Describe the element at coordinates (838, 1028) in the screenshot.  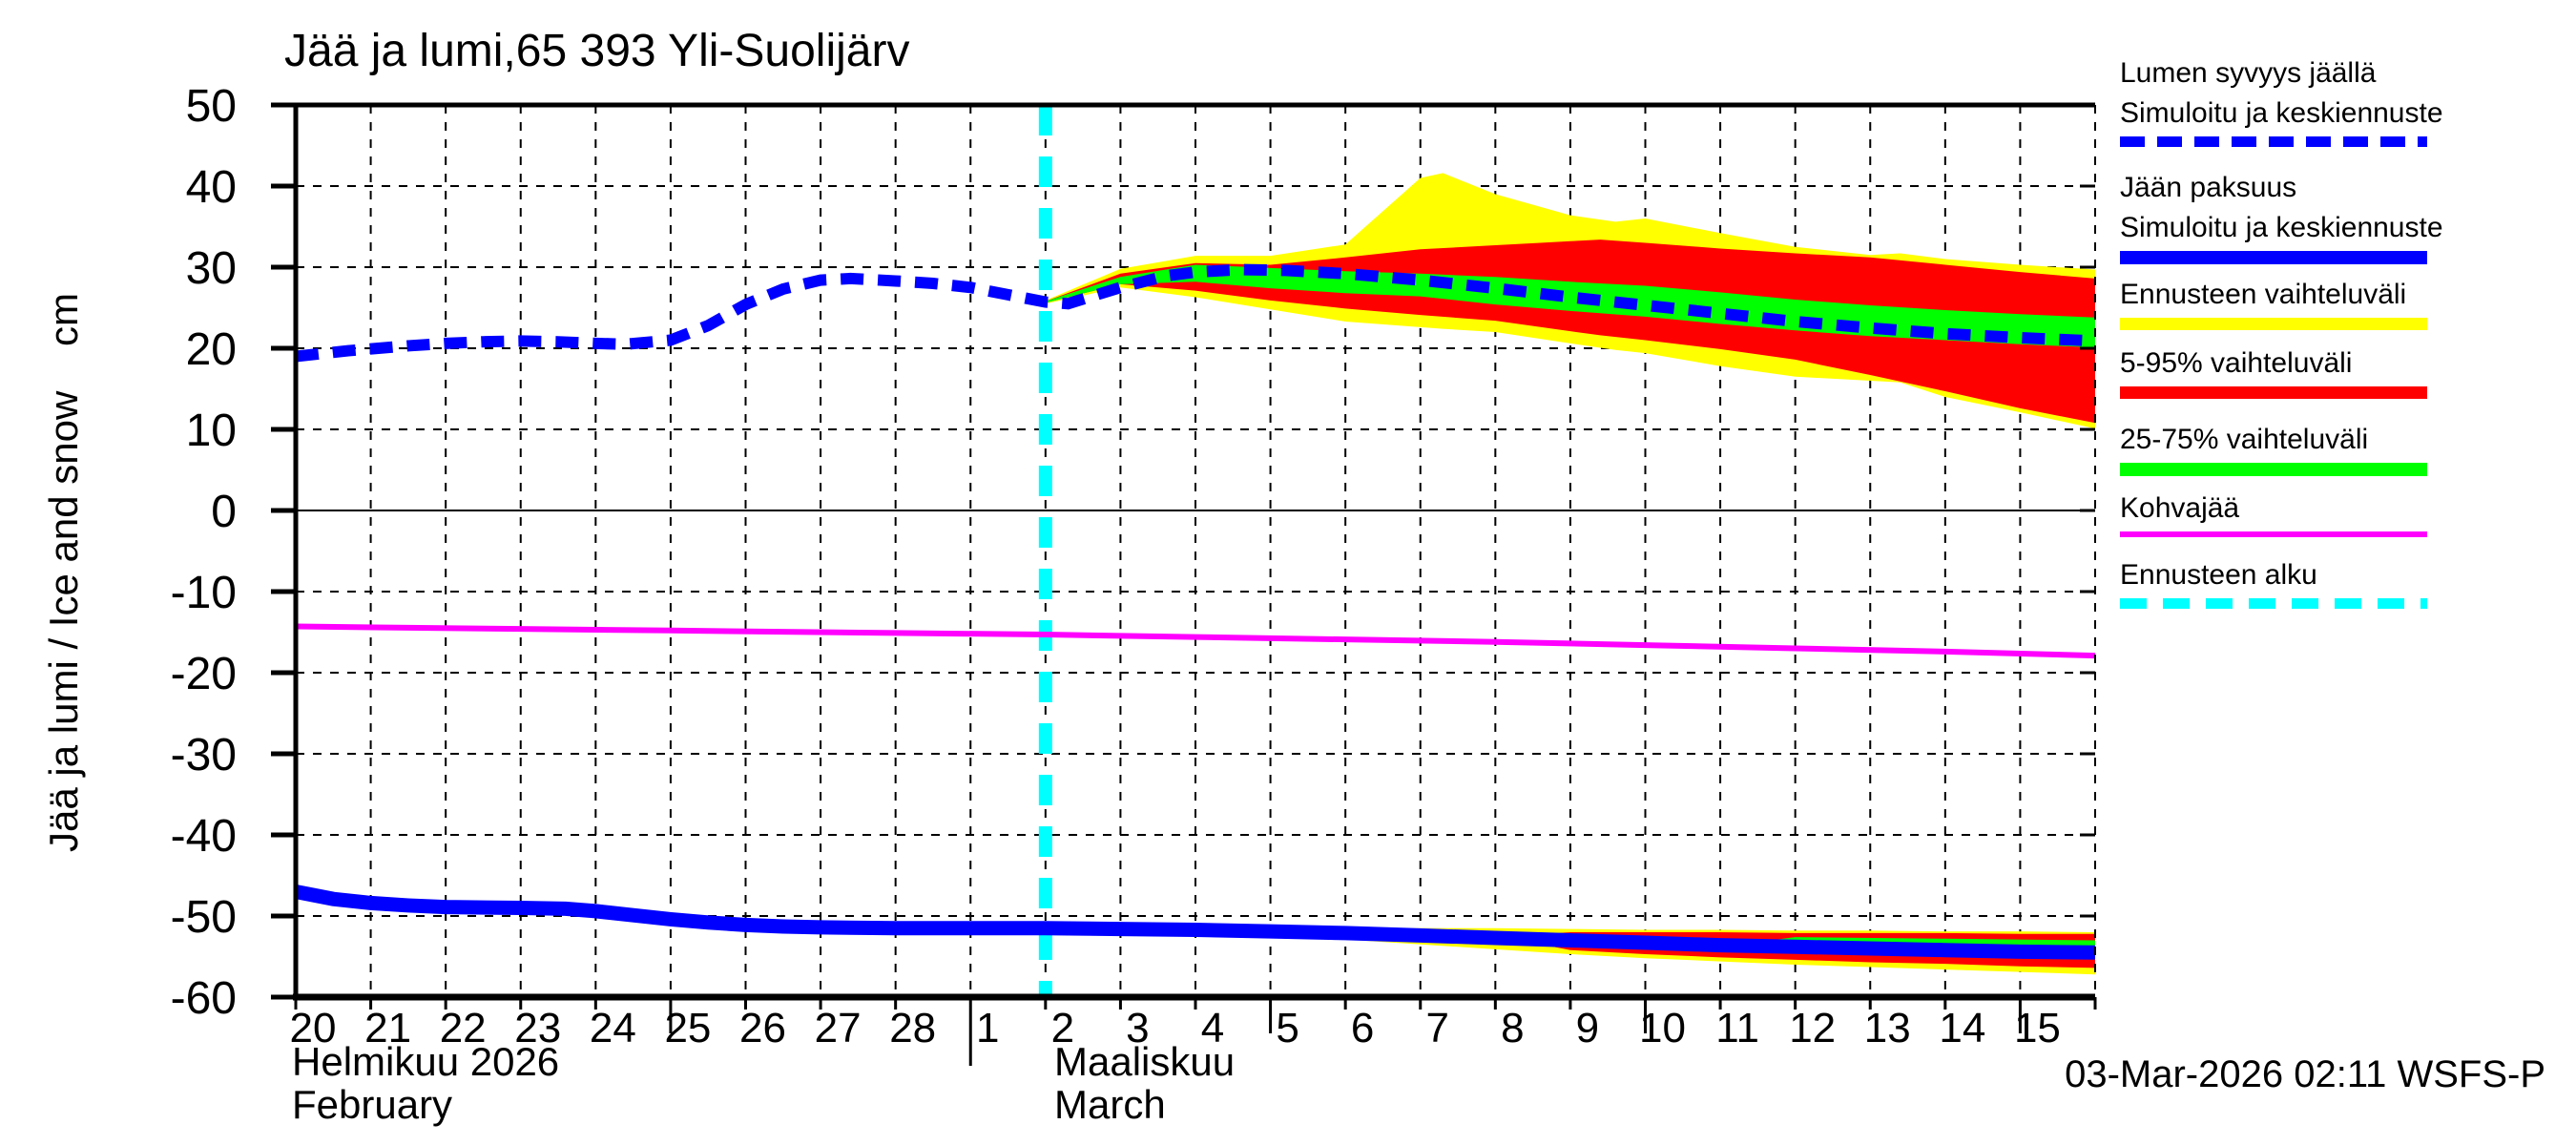
I see `x-day-label: 27` at that location.